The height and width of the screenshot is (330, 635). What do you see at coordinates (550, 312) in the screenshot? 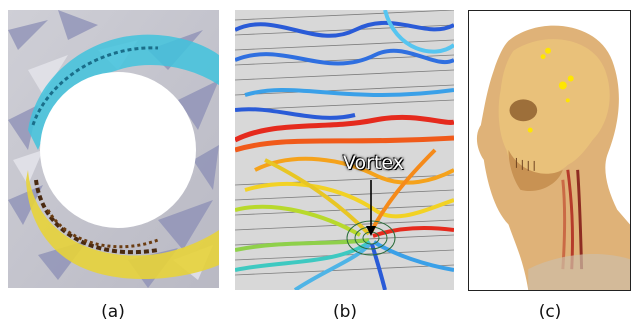
I see `caption-c: (c)` at bounding box center [550, 312].